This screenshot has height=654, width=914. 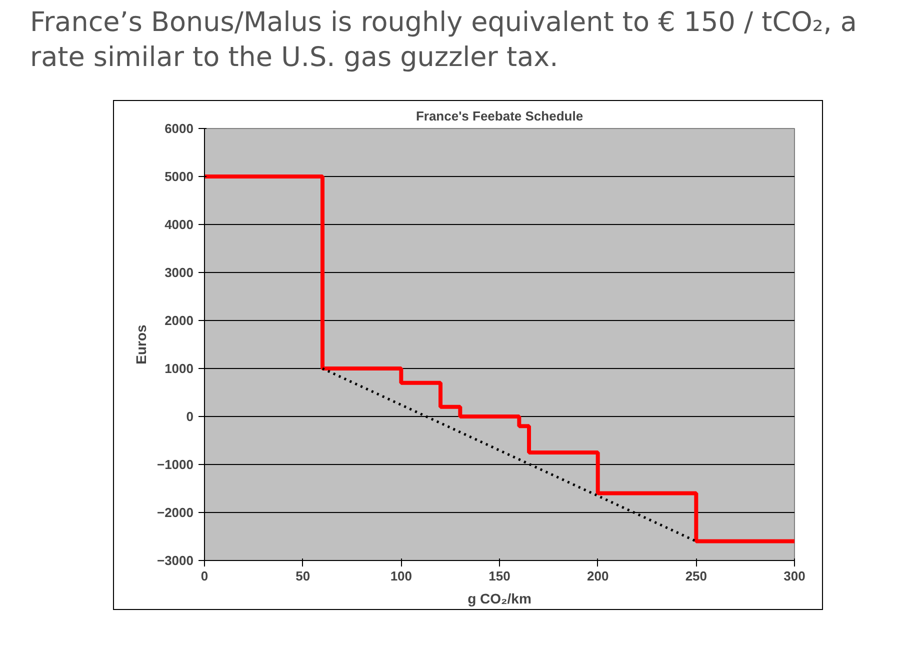 What do you see at coordinates (179, 368) in the screenshot?
I see `y-tick-label: 1000` at bounding box center [179, 368].